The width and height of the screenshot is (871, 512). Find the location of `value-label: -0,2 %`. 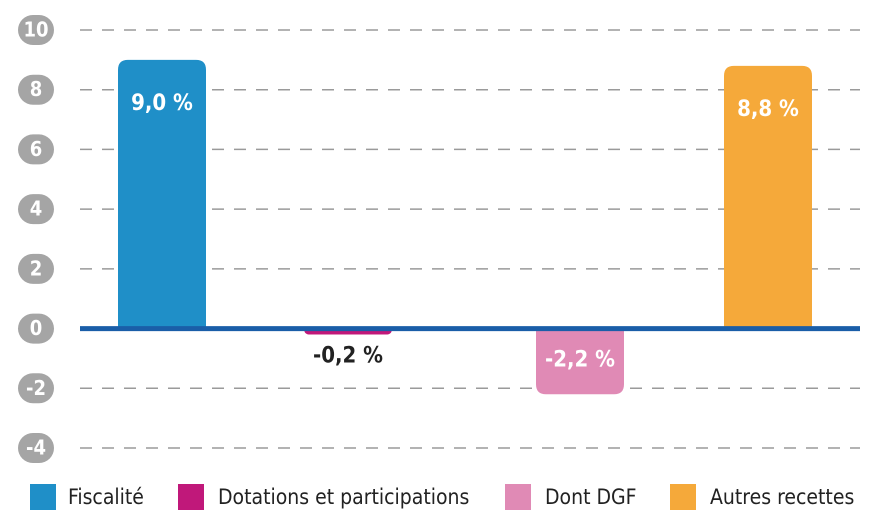

value-label: -0,2 % is located at coordinates (348, 356).